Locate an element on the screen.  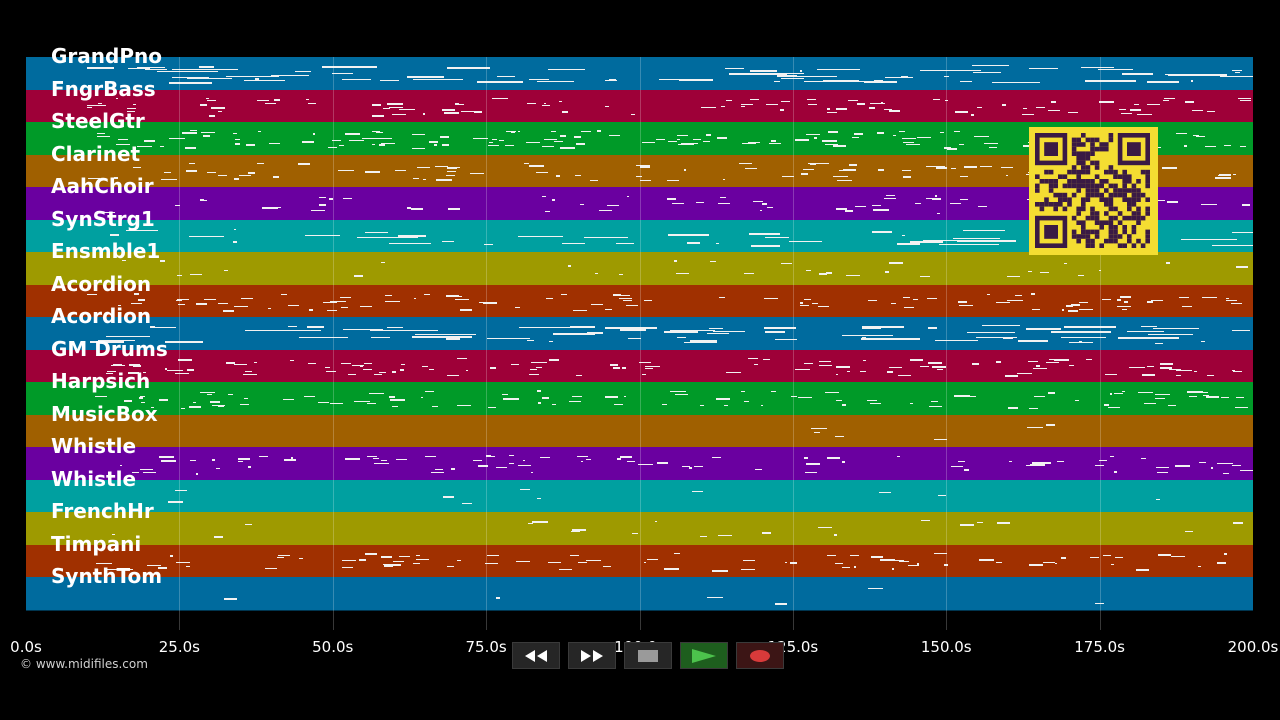
rewind-button is located at coordinates (536, 655).